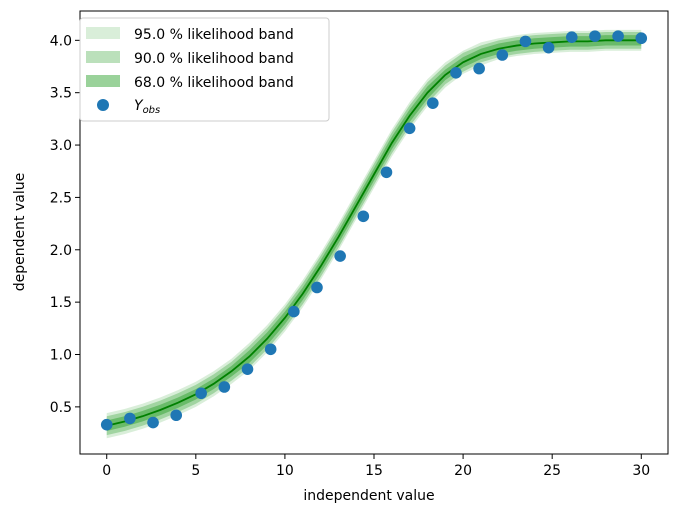 Image resolution: width=679 pixels, height=515 pixels. I want to click on legend-label-68: 68.0 % likelihood band, so click(214, 83).